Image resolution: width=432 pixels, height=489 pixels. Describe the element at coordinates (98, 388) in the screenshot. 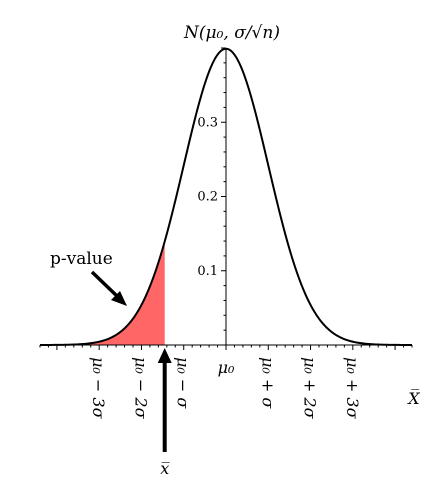

I see `x-tick-label: μ₀ − 3σ` at that location.